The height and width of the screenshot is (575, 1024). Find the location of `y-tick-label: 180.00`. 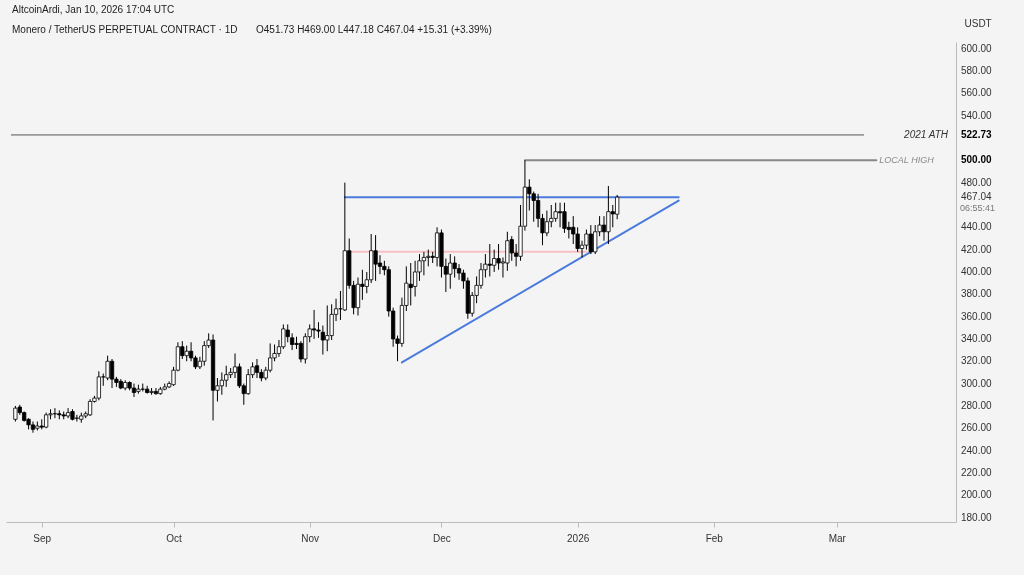

y-tick-label: 180.00 is located at coordinates (977, 517).